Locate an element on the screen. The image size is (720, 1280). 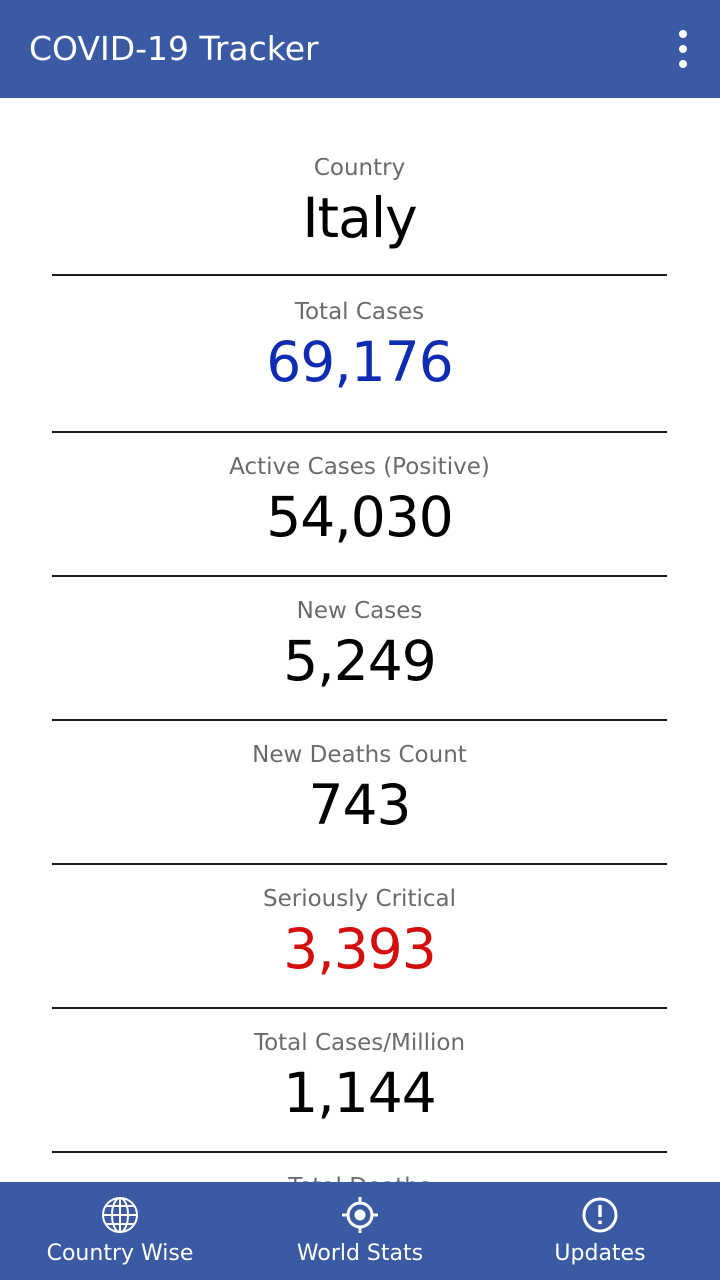
nav-updates: Updates is located at coordinates (600, 1231).